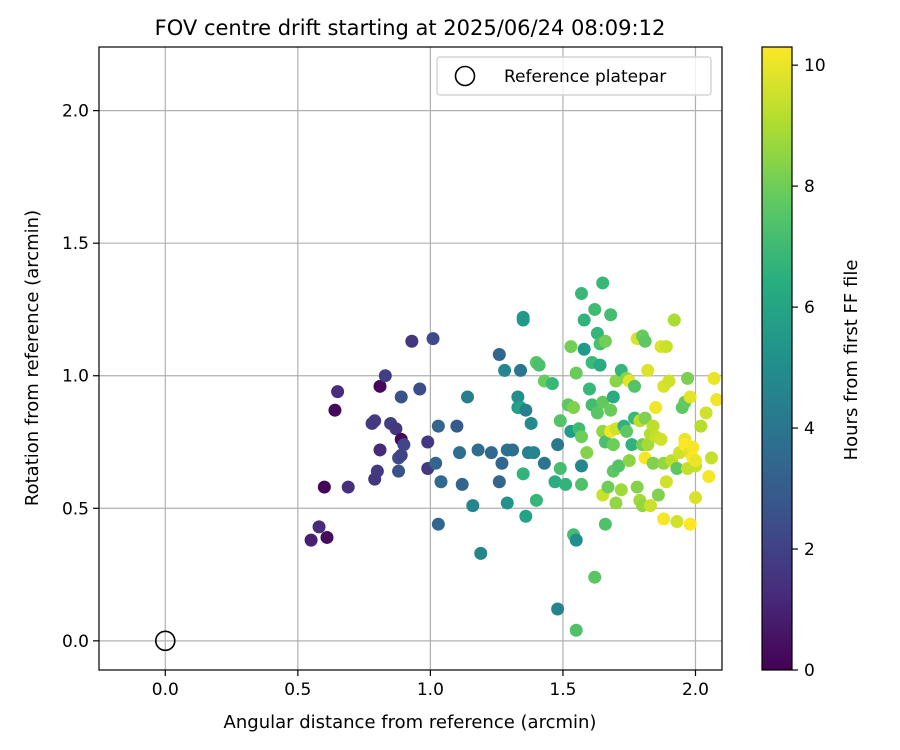 This screenshot has height=750, width=900. I want to click on legend-box, so click(574, 76).